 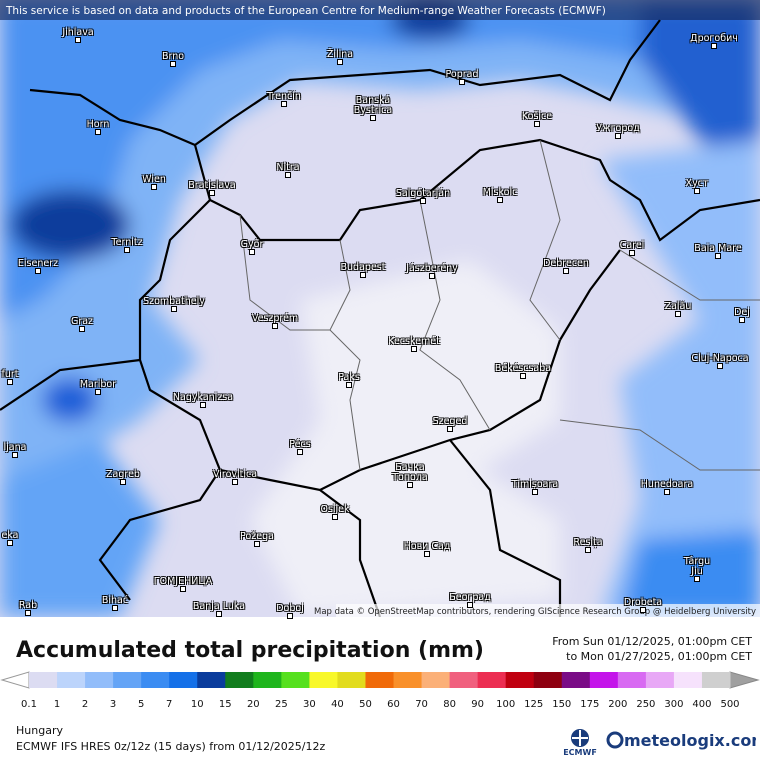 What do you see at coordinates (365, 704) in the screenshot?
I see `legend-label: 50` at bounding box center [365, 704].